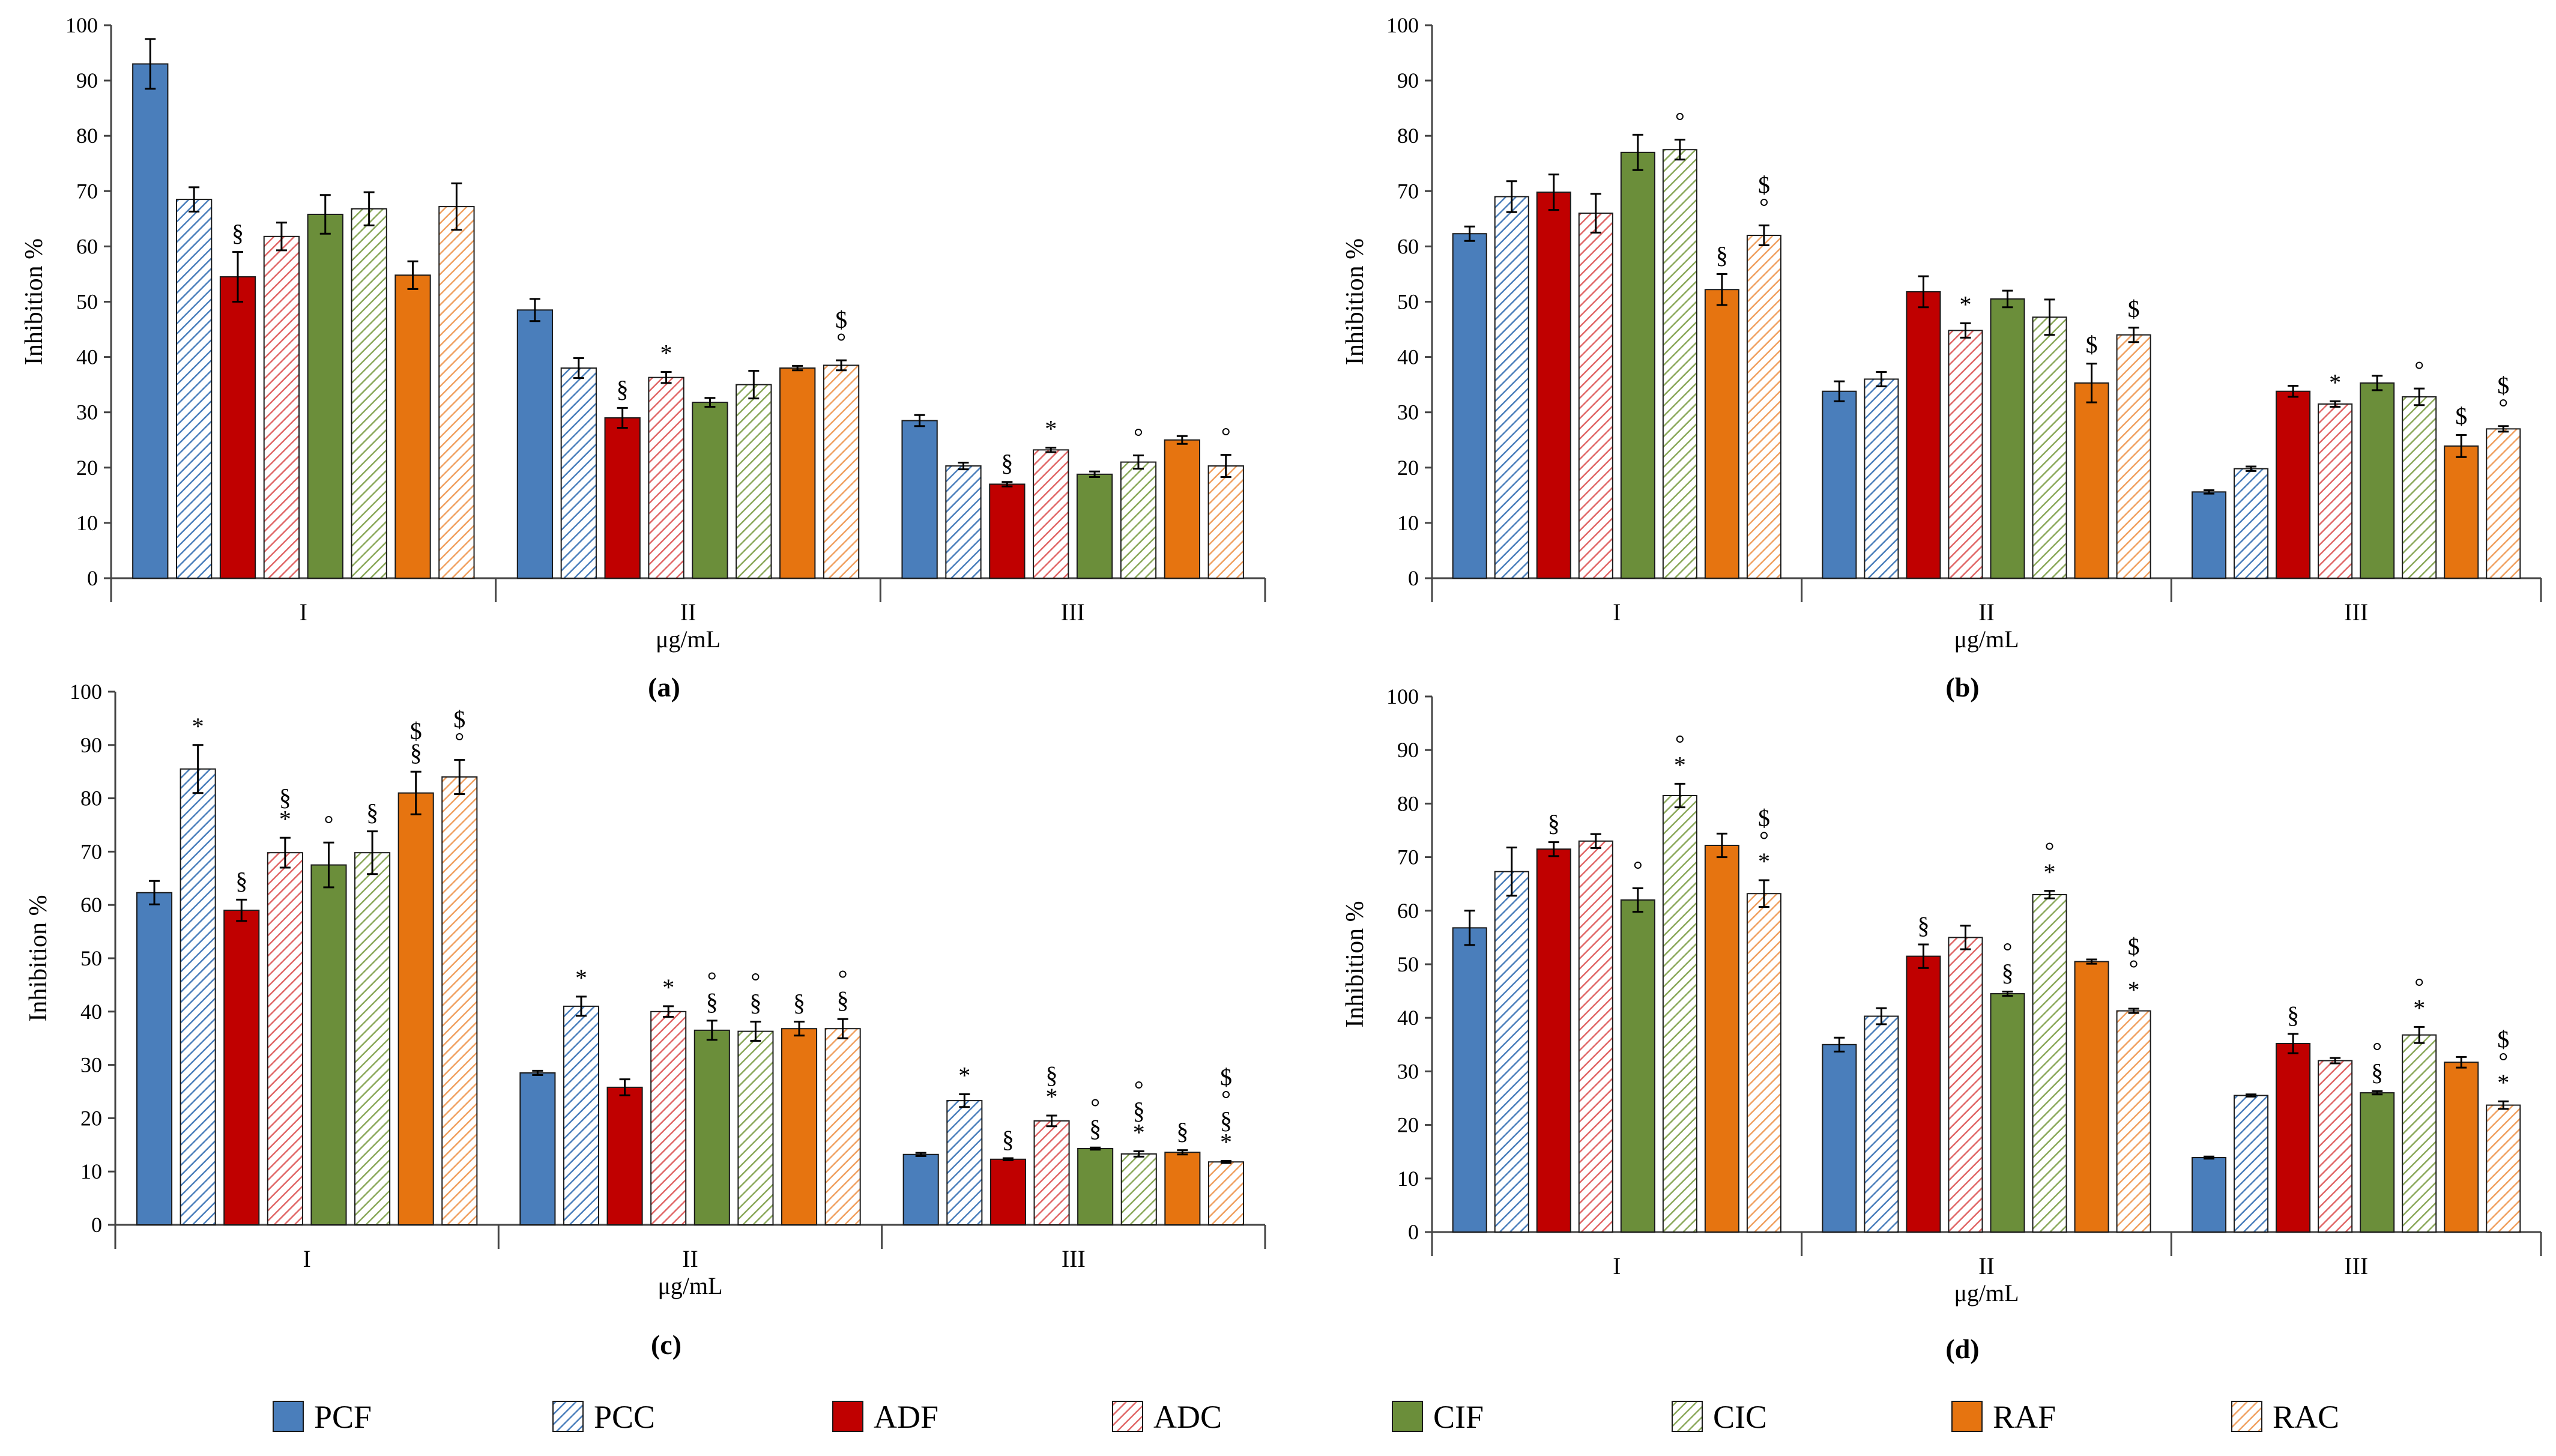 Image resolution: width=2556 pixels, height=1456 pixels. Describe the element at coordinates (1167, 1417) in the screenshot. I see `legend-item-adc: ADC` at that location.